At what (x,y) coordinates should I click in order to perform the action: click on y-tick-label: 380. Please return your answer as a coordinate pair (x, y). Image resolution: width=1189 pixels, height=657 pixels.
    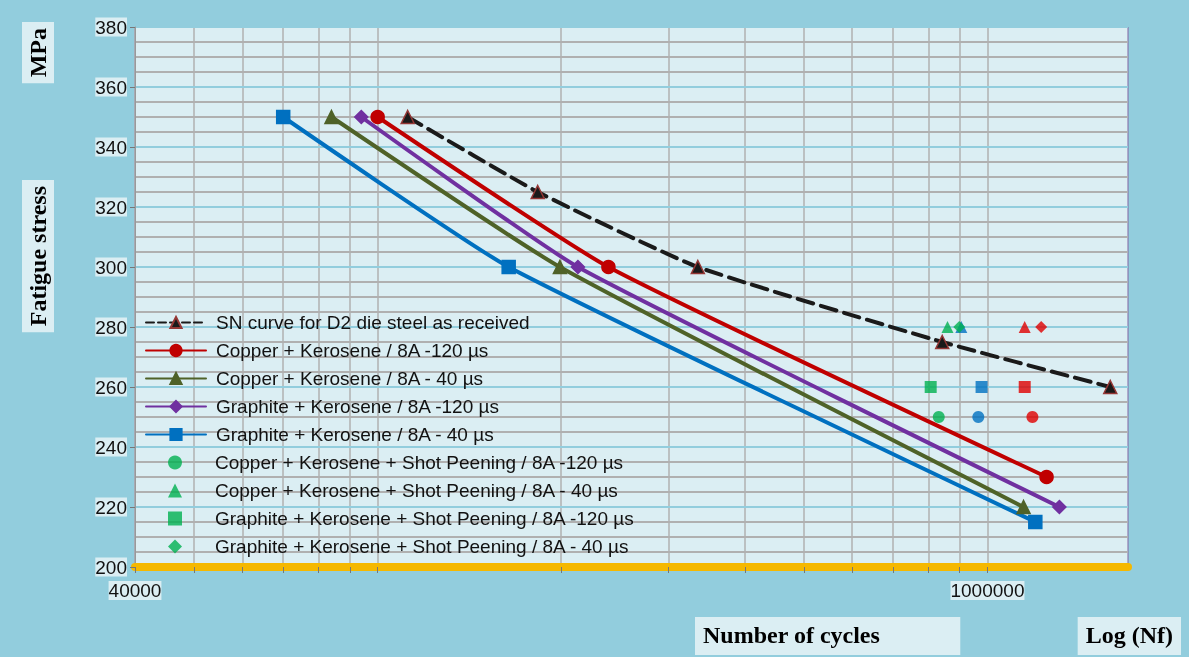
    Looking at the image, I should click on (111, 27).